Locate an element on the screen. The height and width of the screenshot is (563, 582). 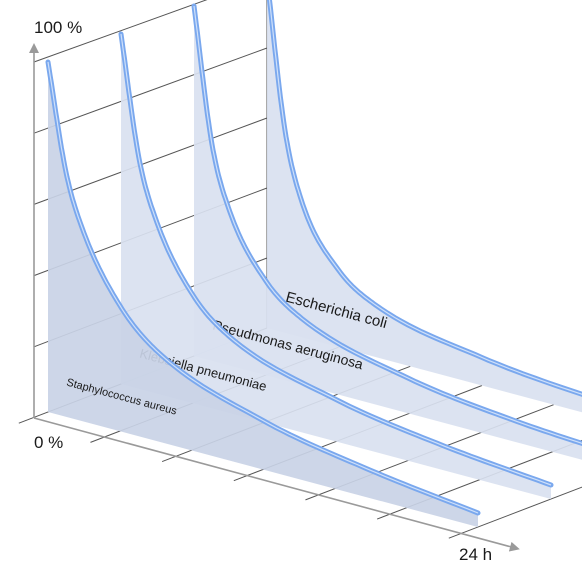
grid-line-floor is located at coordinates (515, 512).